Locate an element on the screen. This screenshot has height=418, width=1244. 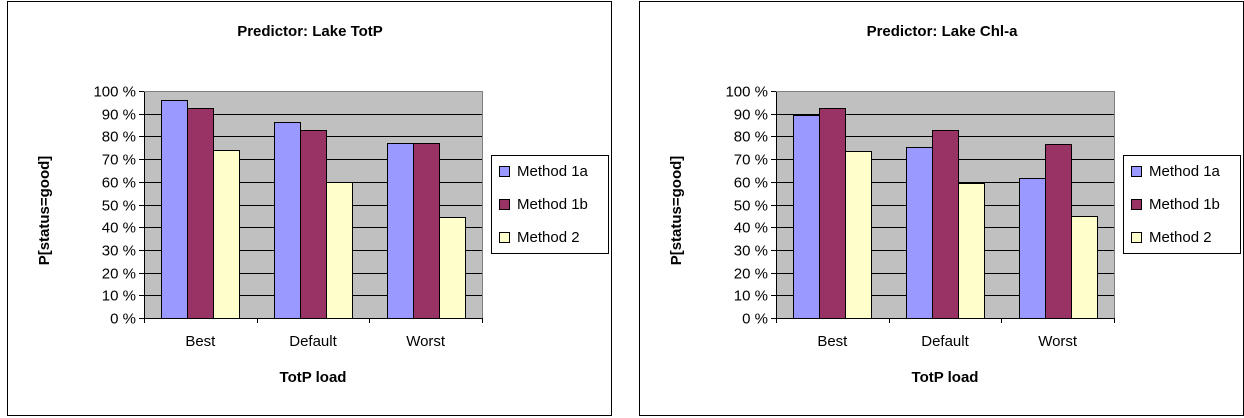
chart-title: Predictor: Lake TotP is located at coordinates (310, 31).